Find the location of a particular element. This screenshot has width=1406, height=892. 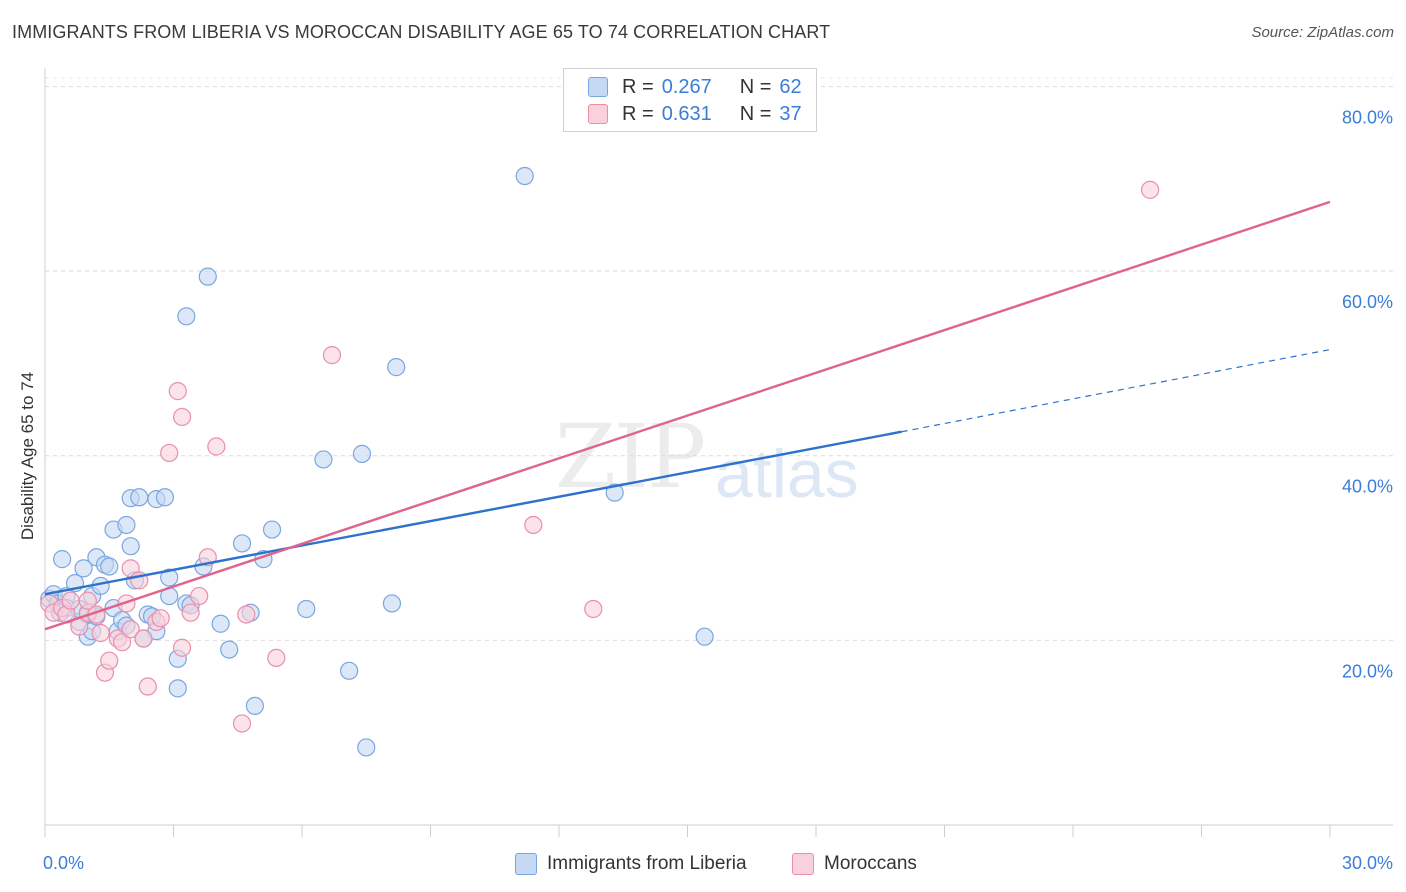

legend-row-liberia: R = 0.267 N = 62 is located at coordinates (695, 87).